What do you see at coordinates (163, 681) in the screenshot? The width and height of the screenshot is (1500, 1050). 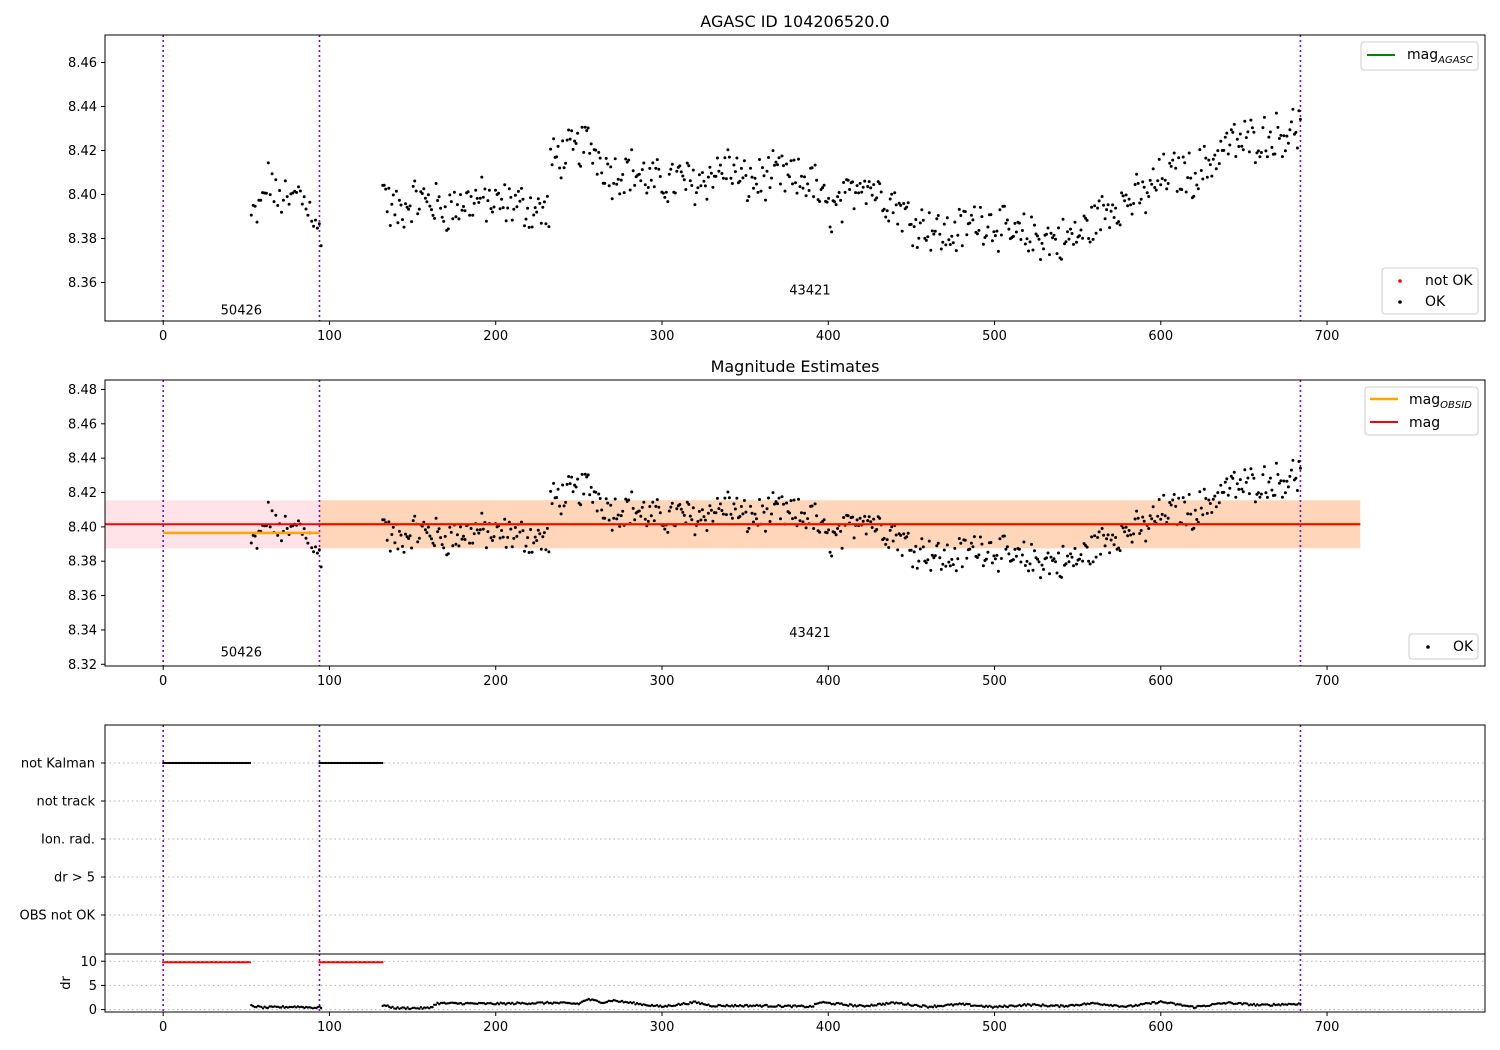 I see `x-tick-label: 0` at bounding box center [163, 681].